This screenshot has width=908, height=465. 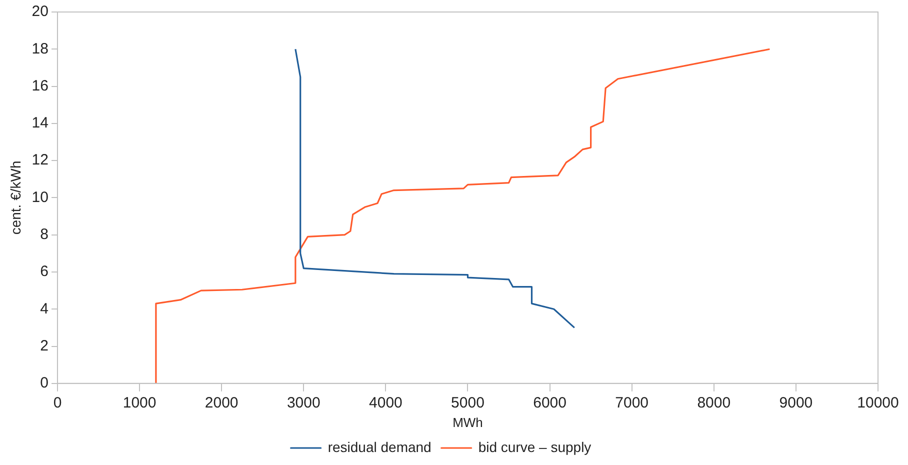 What do you see at coordinates (44, 383) in the screenshot?
I see `y-tick-label: 0` at bounding box center [44, 383].